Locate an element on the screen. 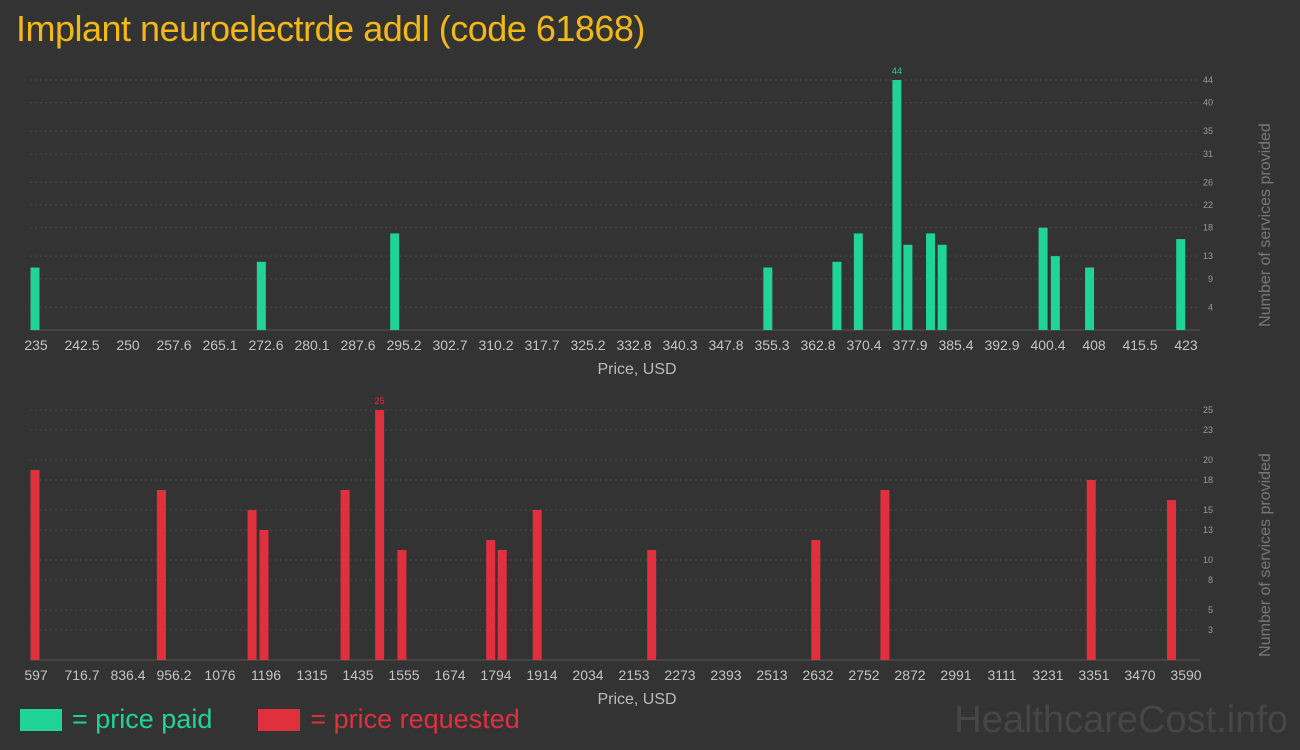 This screenshot has height=750, width=1300. x-tick-label: 295.2 is located at coordinates (403, 345).